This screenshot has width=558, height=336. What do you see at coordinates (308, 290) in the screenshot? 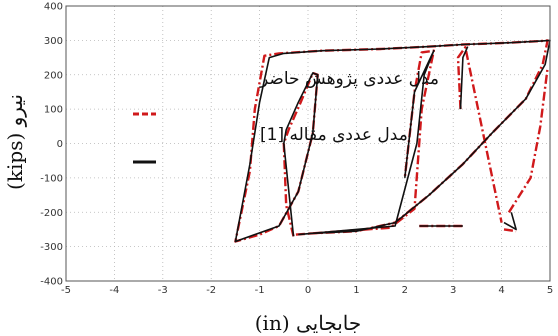
I see `x-tick-label: 0` at bounding box center [308, 290].